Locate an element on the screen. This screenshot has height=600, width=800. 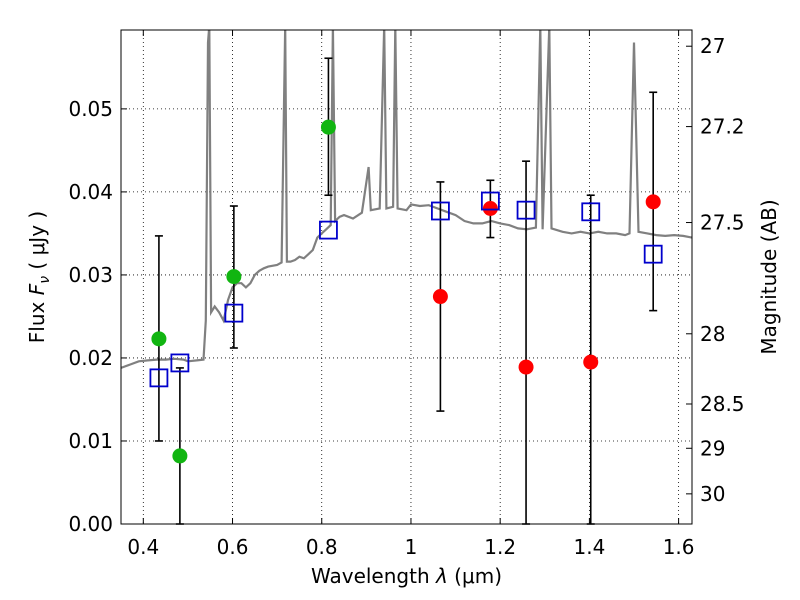
x-tick-label: 1.2 is located at coordinates (500, 547).